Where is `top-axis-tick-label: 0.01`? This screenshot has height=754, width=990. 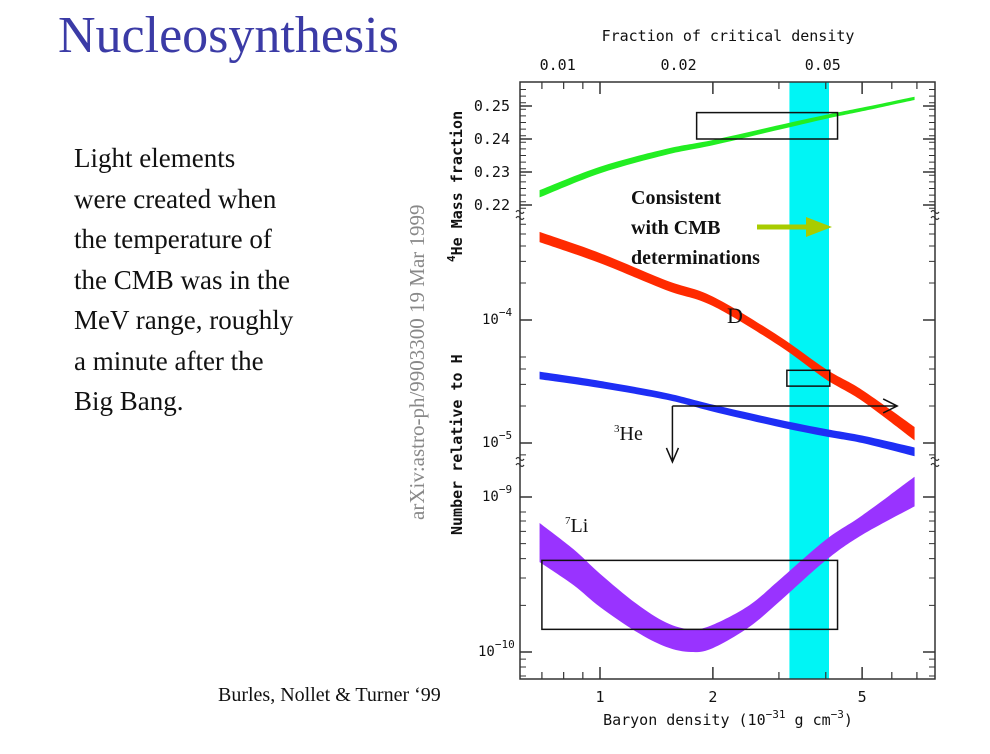
top-axis-tick-label: 0.01 is located at coordinates (558, 65).